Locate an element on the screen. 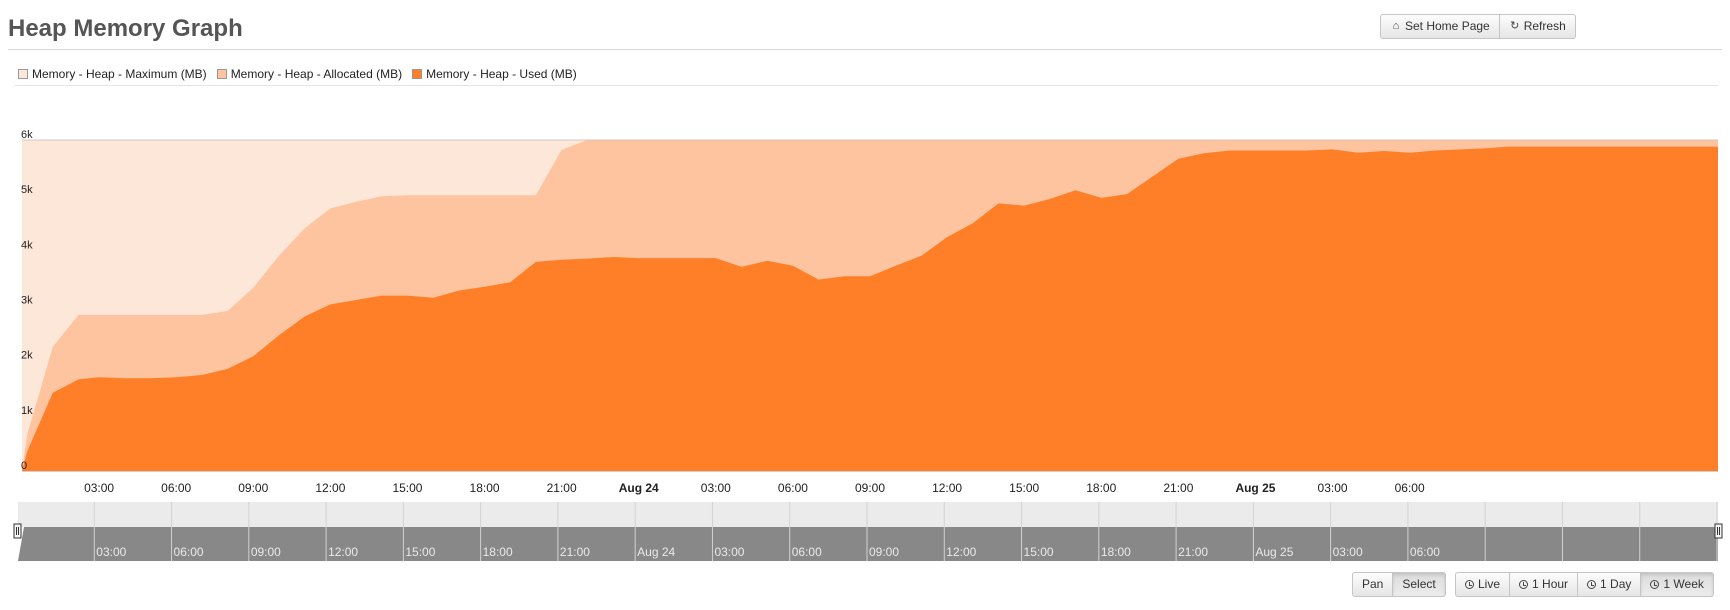  y-tick-label: 1k is located at coordinates (27, 411).